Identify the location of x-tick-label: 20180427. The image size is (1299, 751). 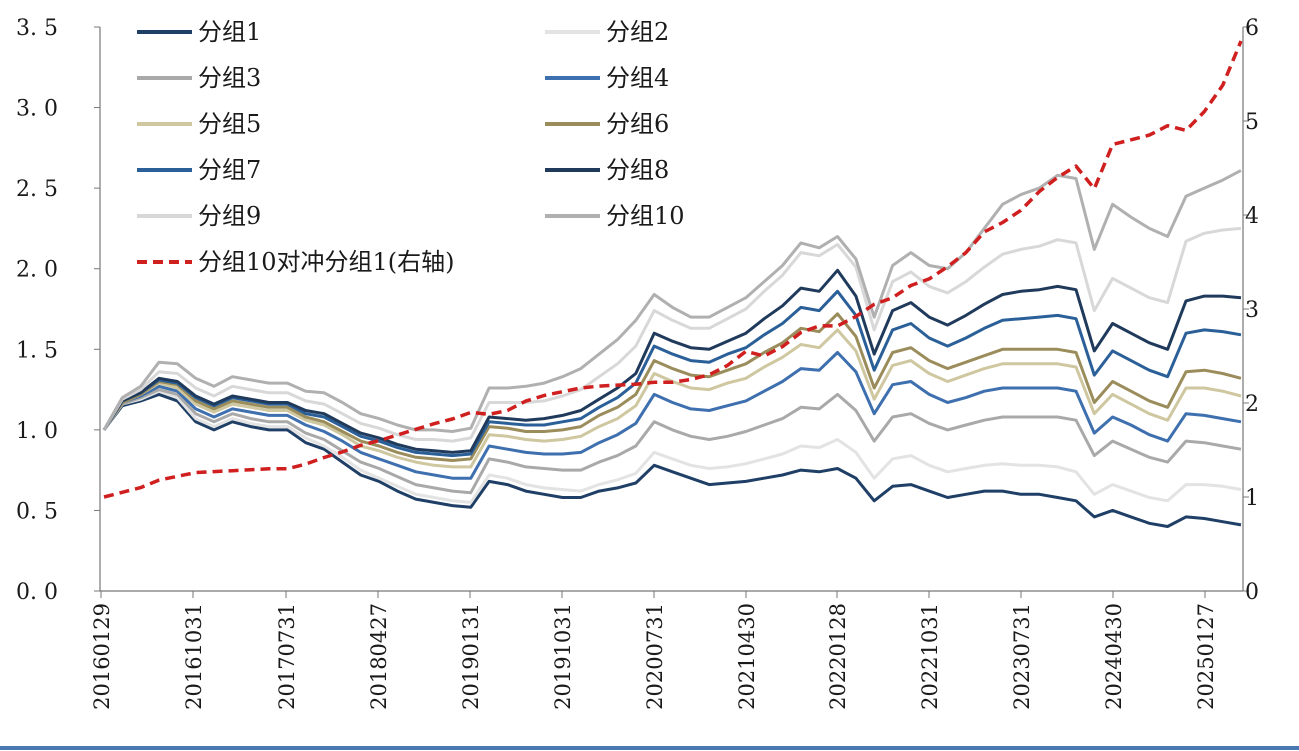
(379, 656).